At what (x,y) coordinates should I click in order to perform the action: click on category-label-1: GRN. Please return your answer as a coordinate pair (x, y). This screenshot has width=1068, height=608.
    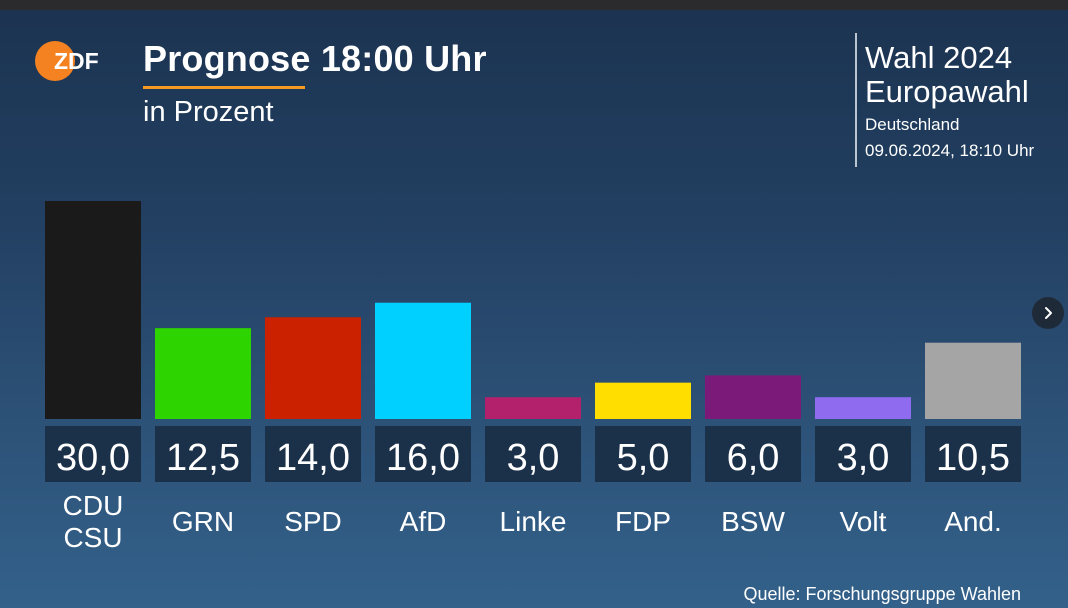
    Looking at the image, I should click on (203, 521).